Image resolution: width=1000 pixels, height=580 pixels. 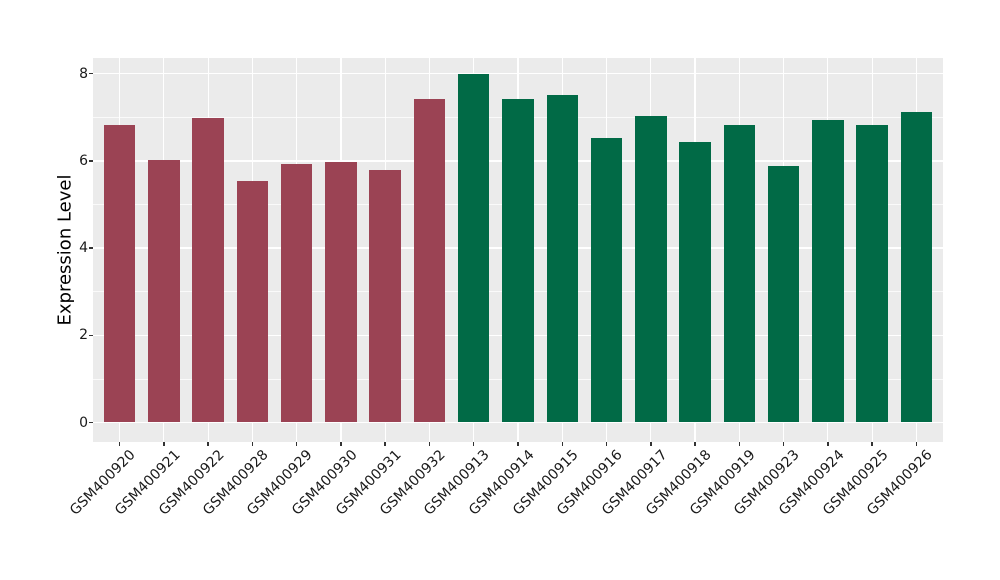 What do you see at coordinates (119, 274) in the screenshot?
I see `bar-GSM400920` at bounding box center [119, 274].